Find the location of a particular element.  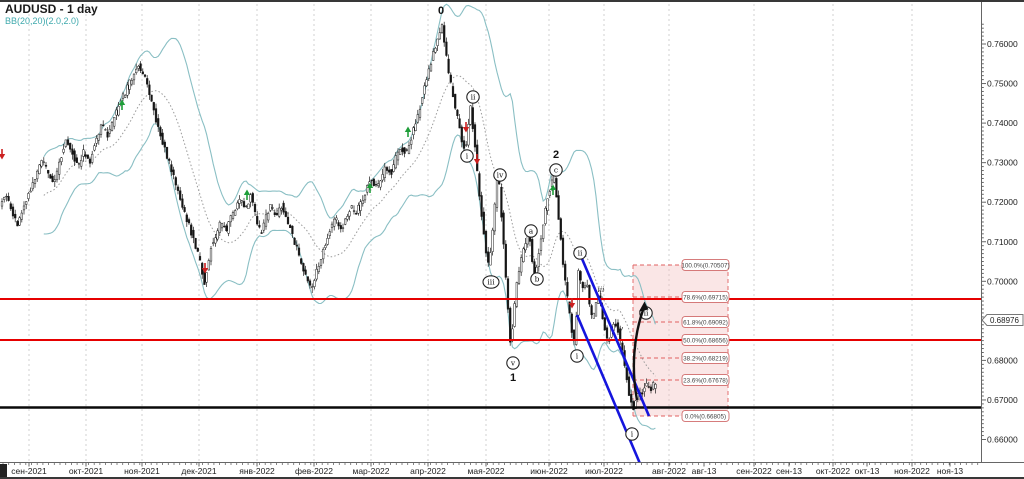

svg-text: 0.72000 is located at coordinates (1002, 202).